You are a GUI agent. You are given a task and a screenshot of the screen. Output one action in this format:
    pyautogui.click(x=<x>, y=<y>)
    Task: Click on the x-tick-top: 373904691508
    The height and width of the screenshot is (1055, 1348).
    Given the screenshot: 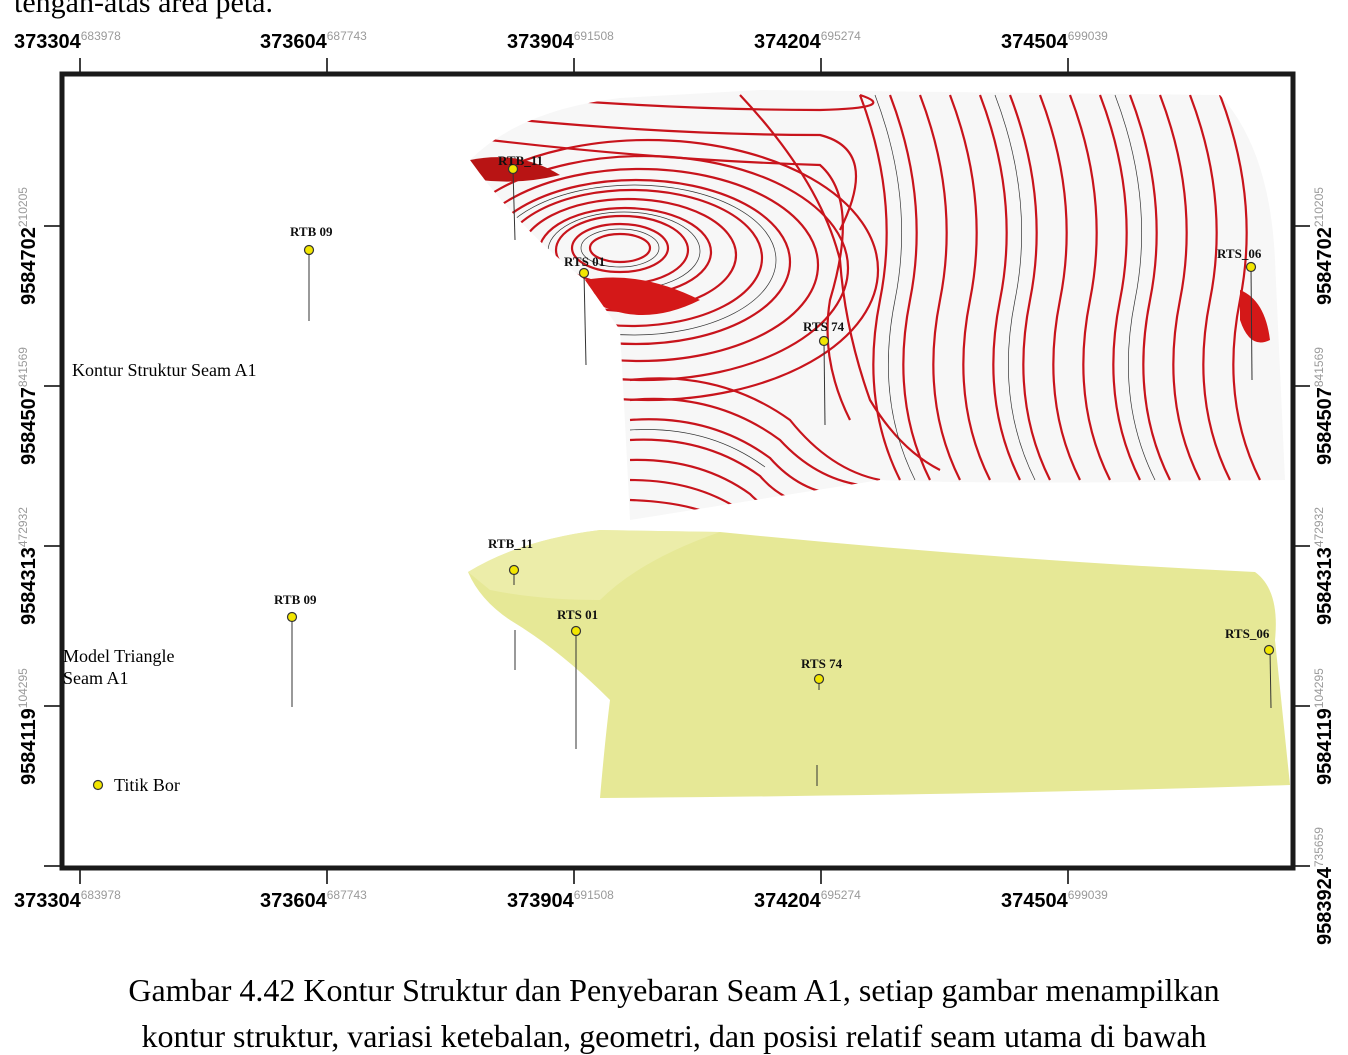 What is the action you would take?
    pyautogui.click(x=560, y=41)
    